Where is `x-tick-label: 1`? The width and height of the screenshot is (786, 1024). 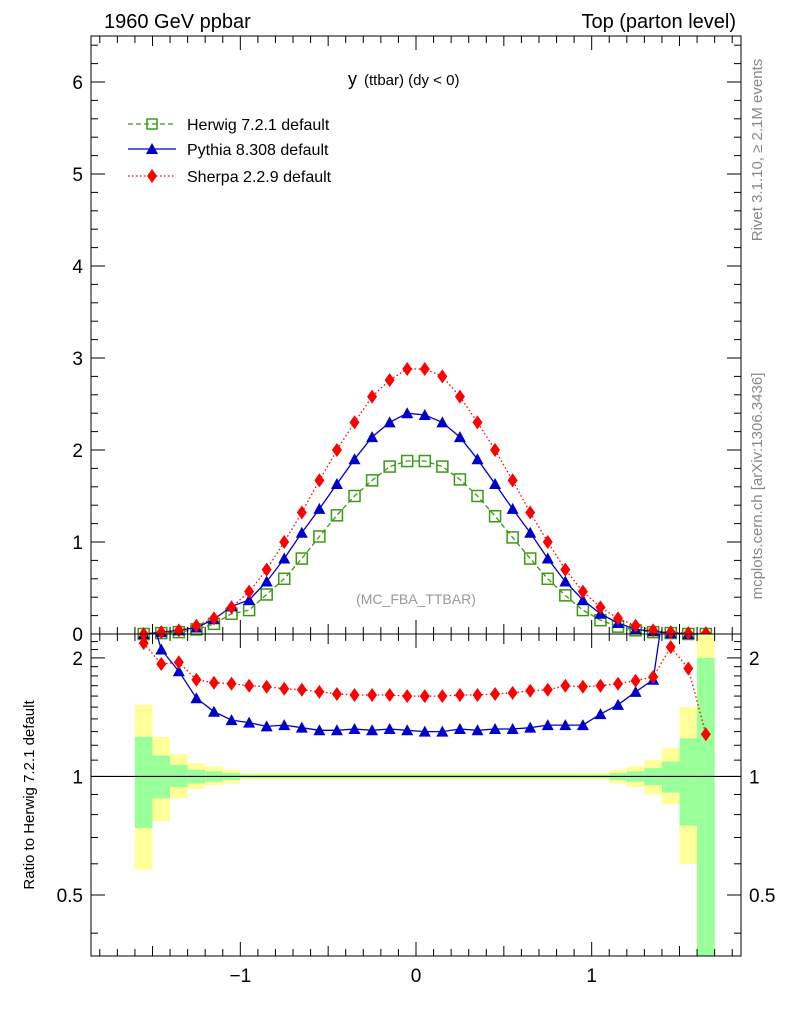 x-tick-label: 1 is located at coordinates (591, 976).